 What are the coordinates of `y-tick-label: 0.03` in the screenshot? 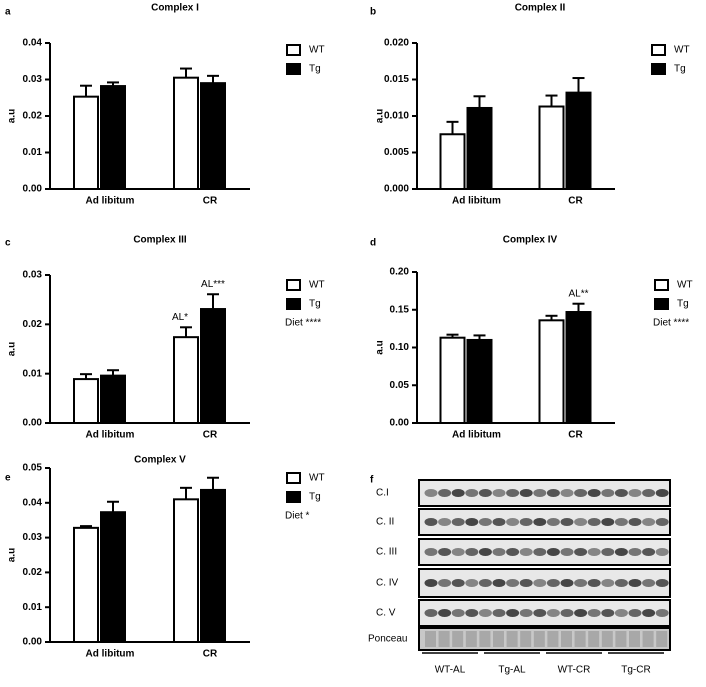 It's located at (33, 79).